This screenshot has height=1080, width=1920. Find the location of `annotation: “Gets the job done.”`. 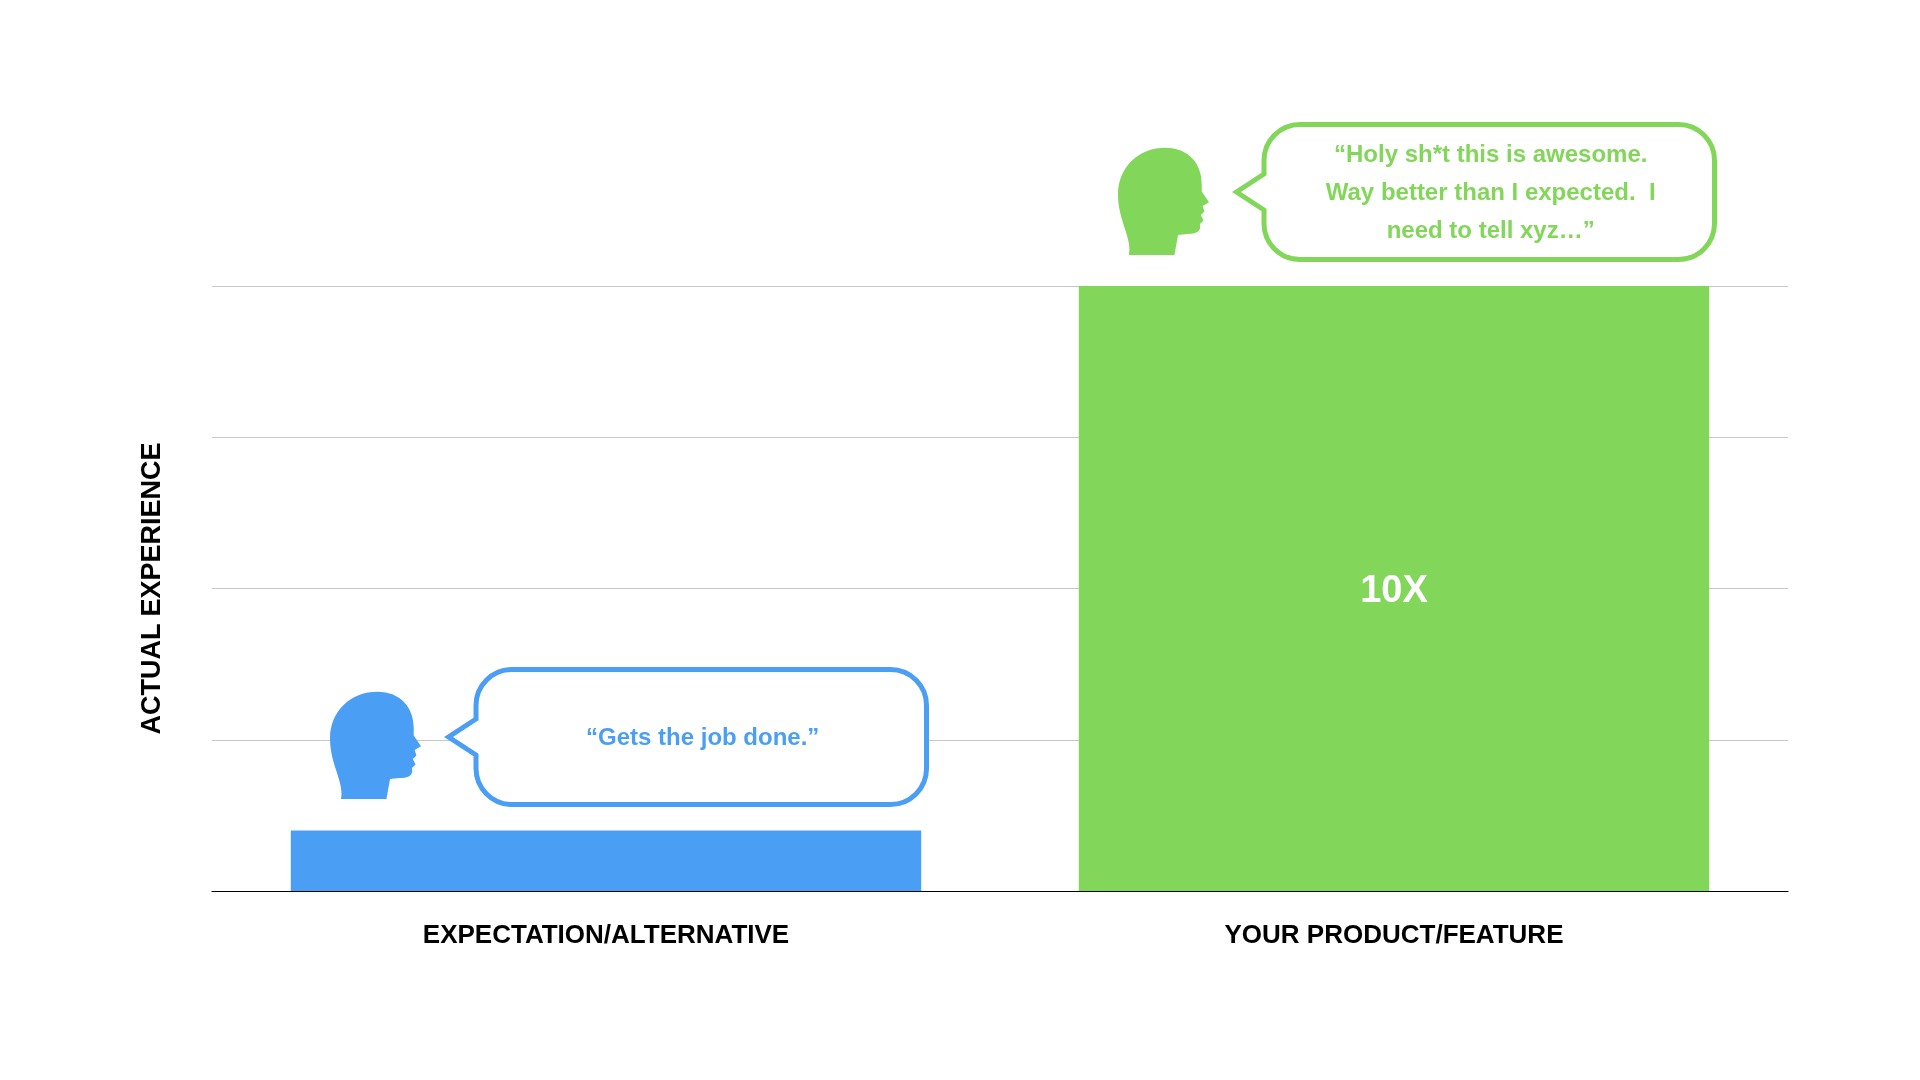

annotation: “Gets the job done.” is located at coordinates (703, 736).